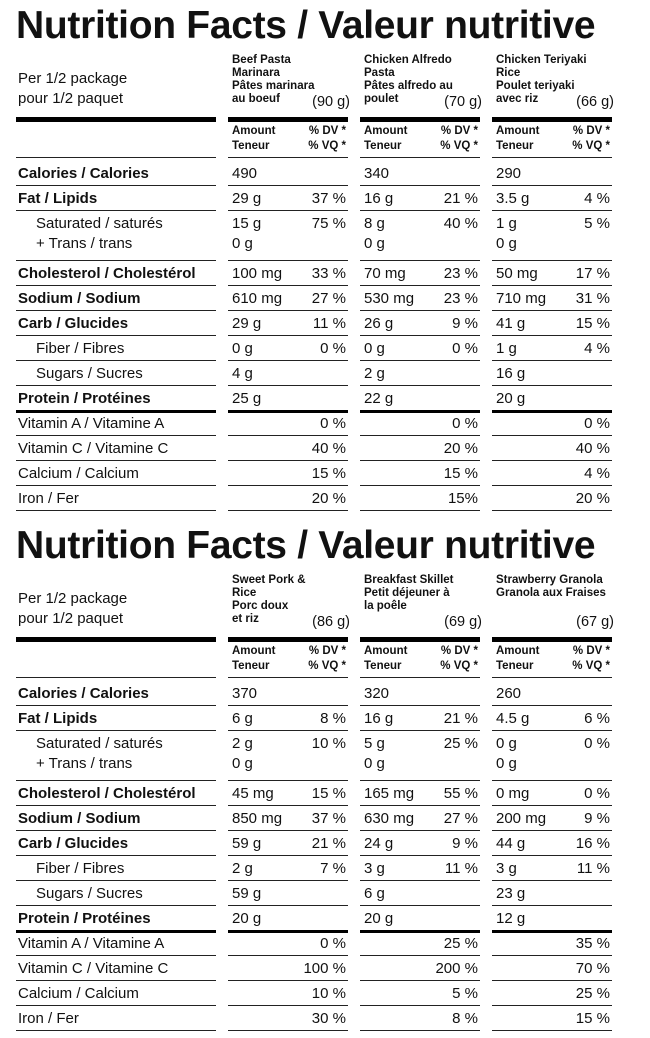 The image size is (650, 1038). What do you see at coordinates (251, 146) in the screenshot?
I see `amount-header-fr: Teneur` at bounding box center [251, 146].